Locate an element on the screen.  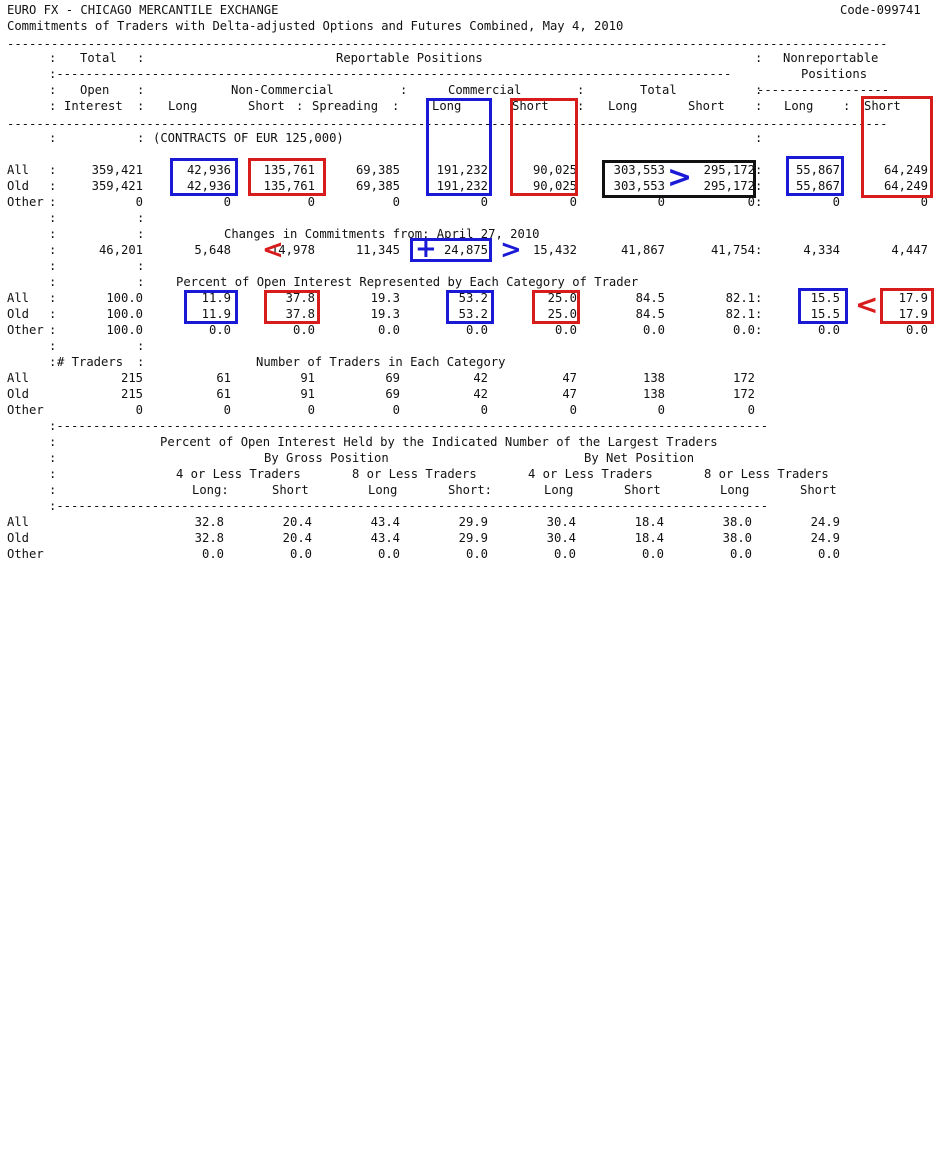
percent-all-cell: 84.5 is located at coordinates (650, 298).